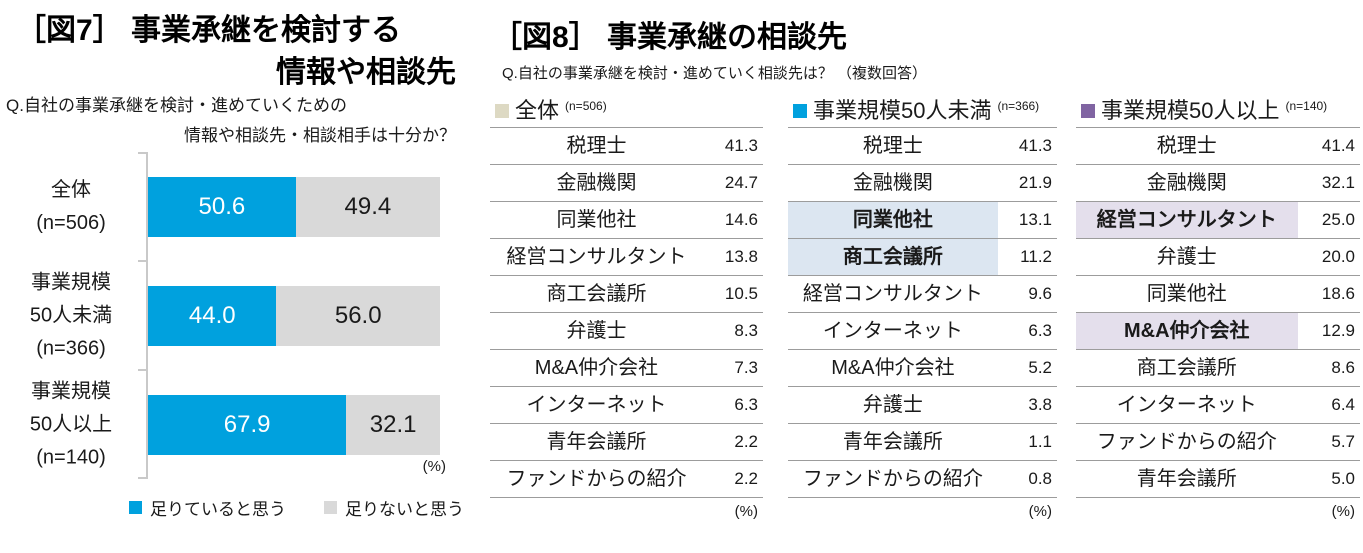  I want to click on fig7-category-row: 全体 (n=506) 50.6 49.4, so click(229, 206).